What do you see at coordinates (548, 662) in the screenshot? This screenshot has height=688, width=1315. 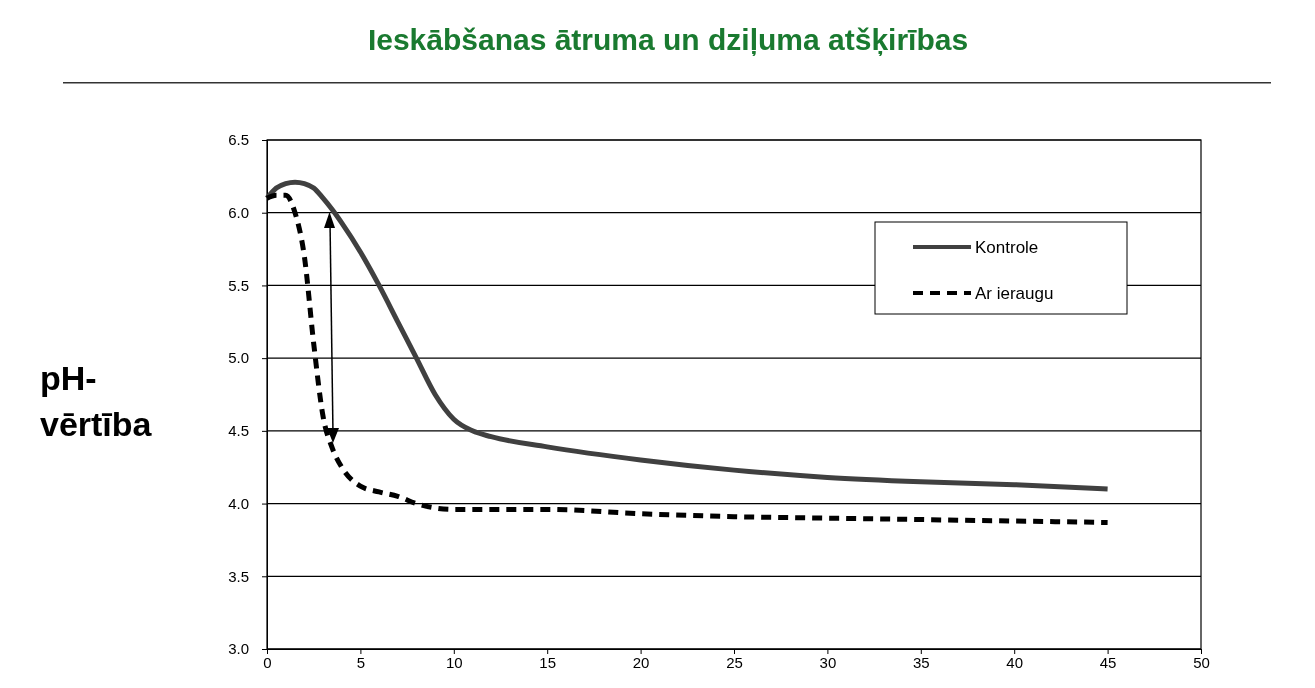 I see `x-tick-label: 15` at bounding box center [548, 662].